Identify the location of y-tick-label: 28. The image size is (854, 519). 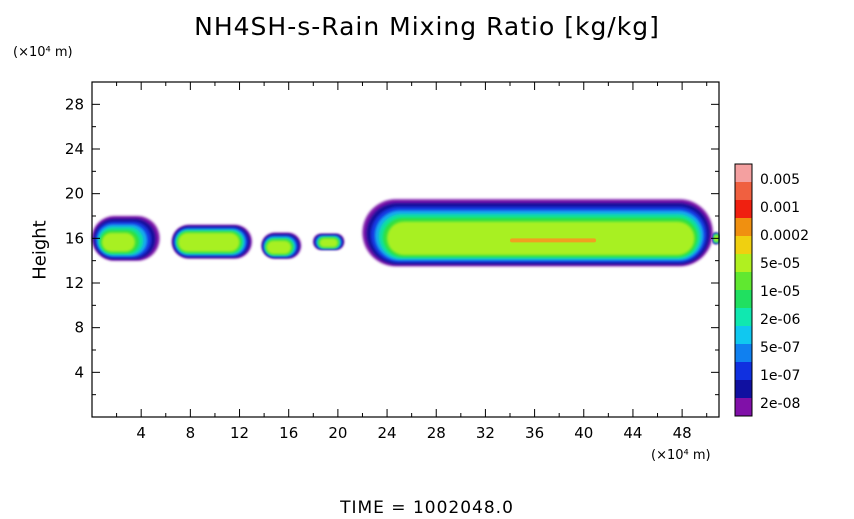
(74, 104).